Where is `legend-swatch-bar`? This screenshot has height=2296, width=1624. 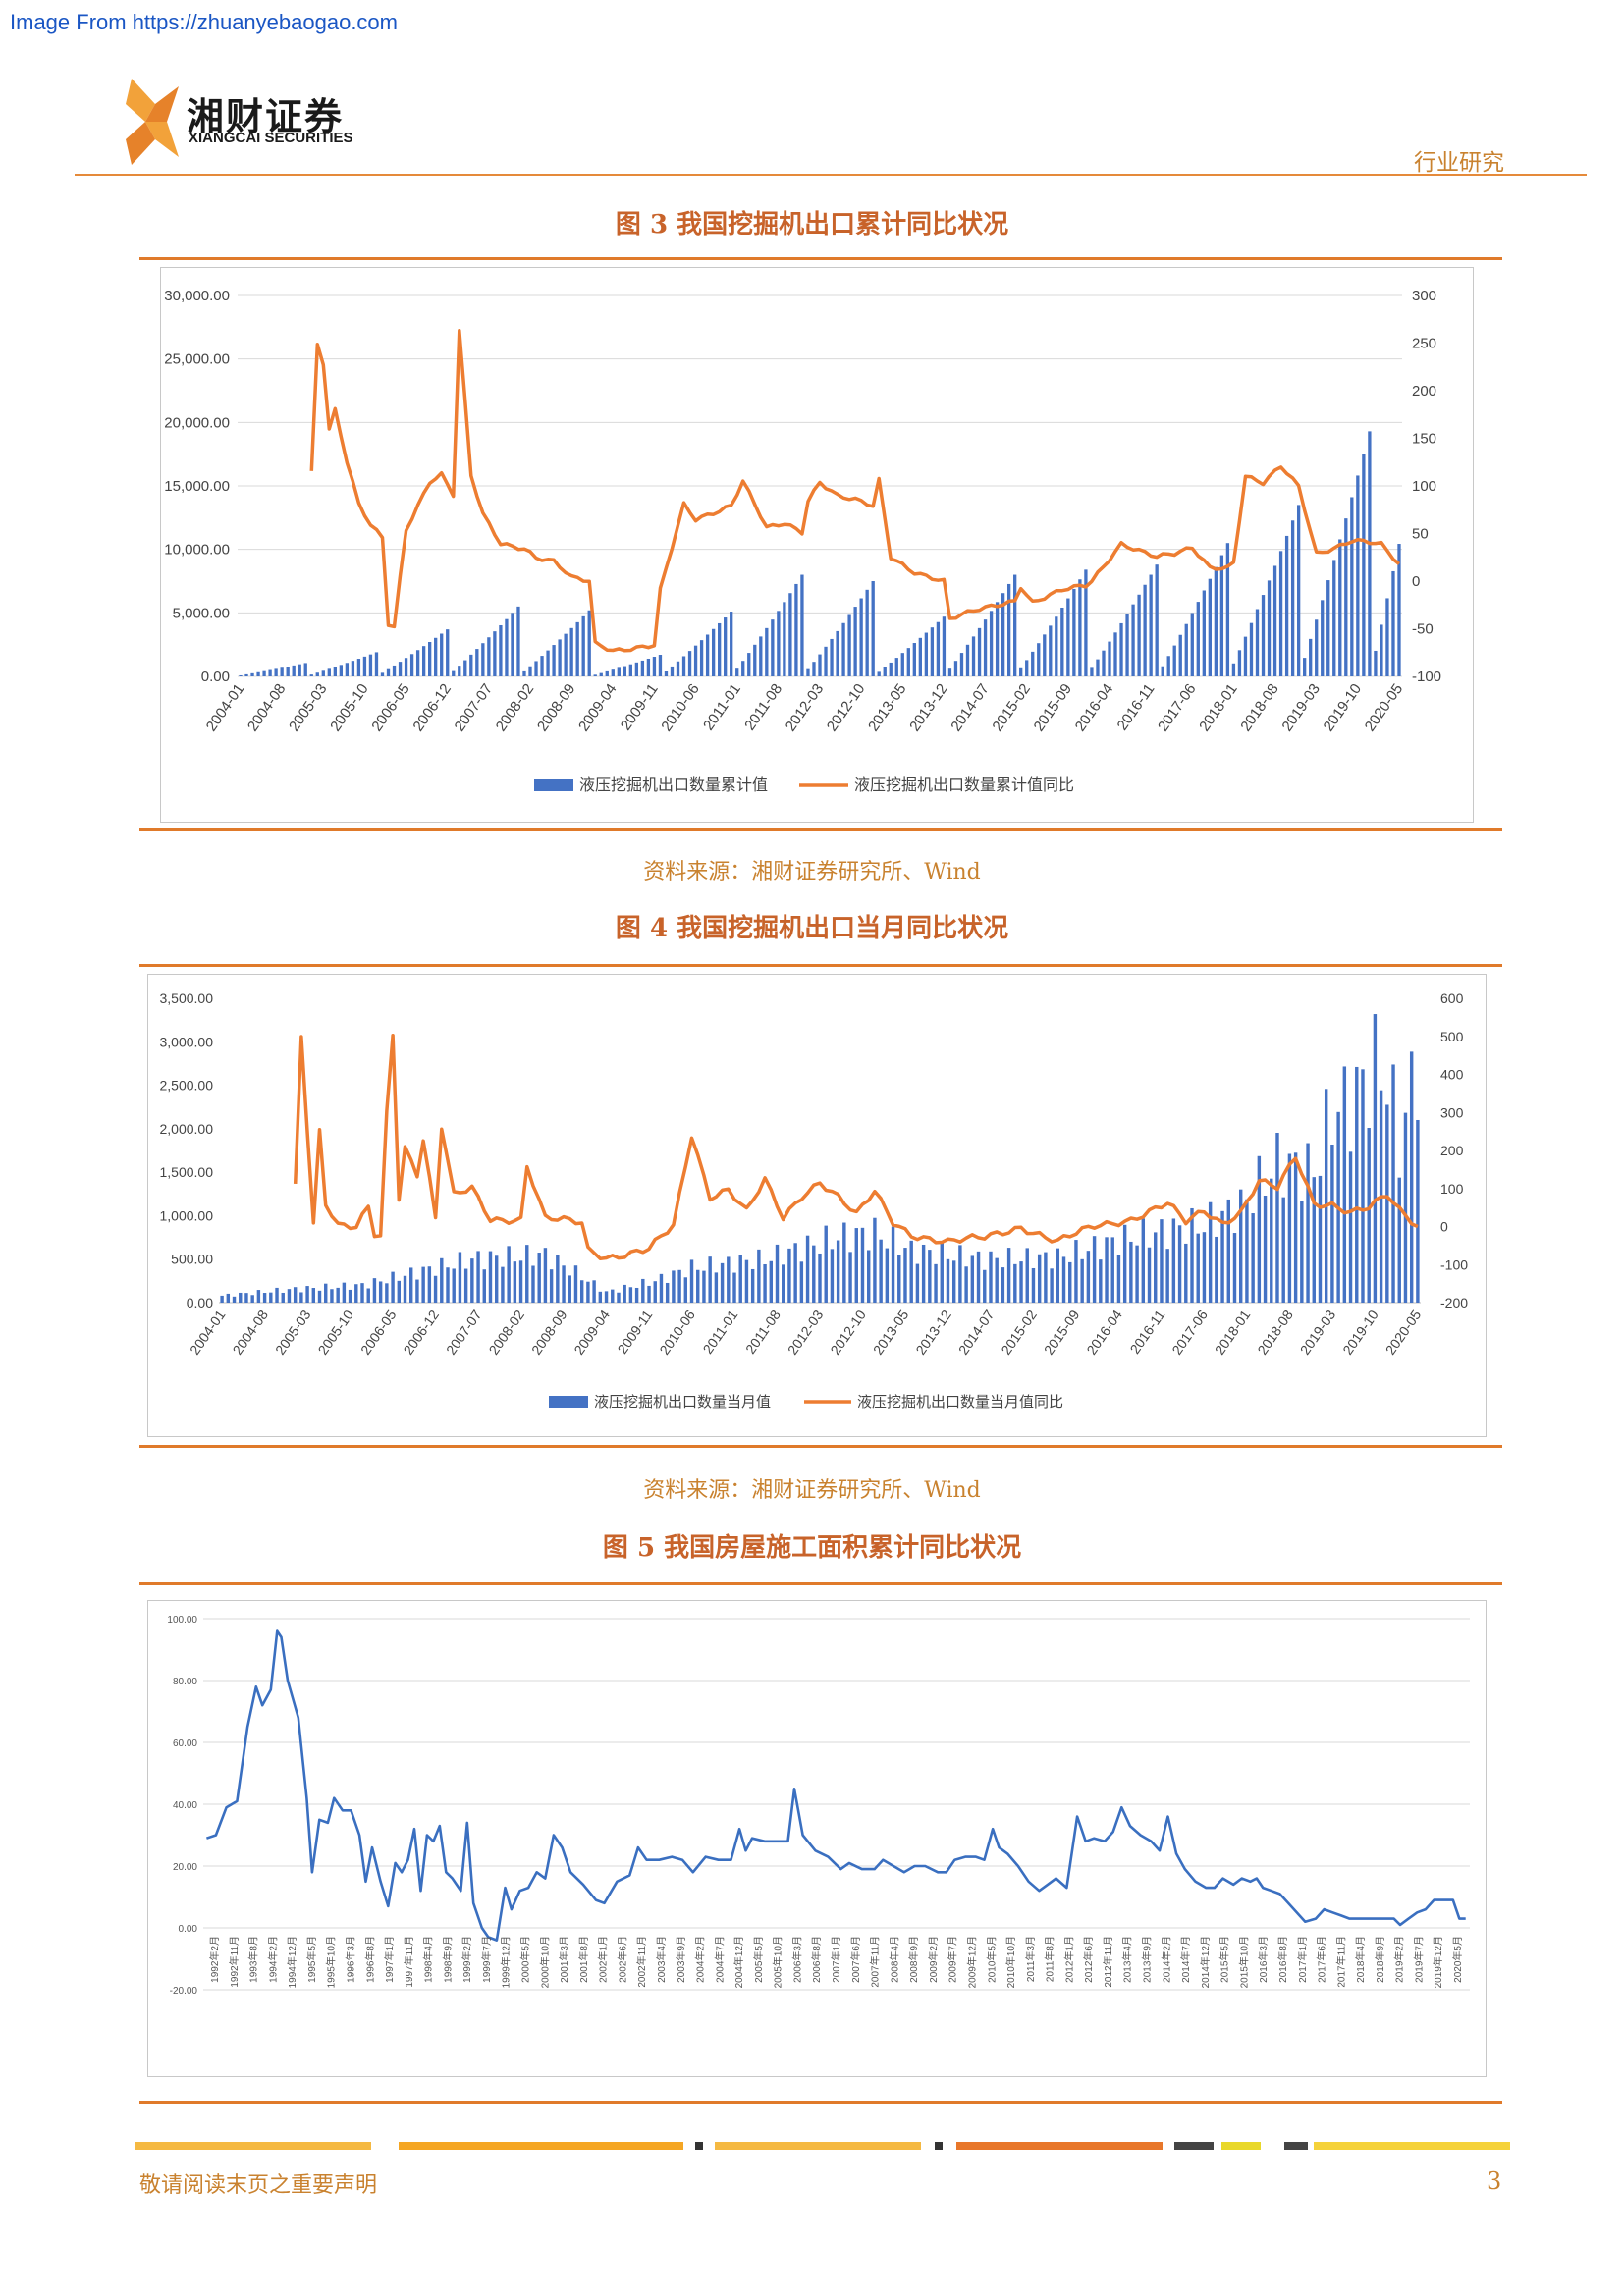 legend-swatch-bar is located at coordinates (553, 785).